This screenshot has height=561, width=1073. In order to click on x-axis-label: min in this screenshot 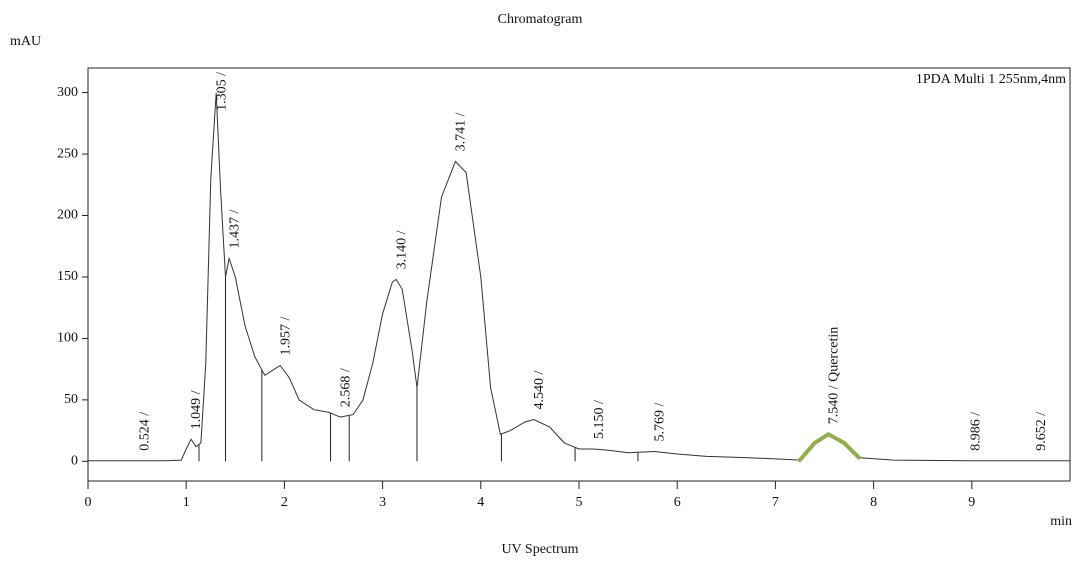, I will do `click(1061, 521)`.